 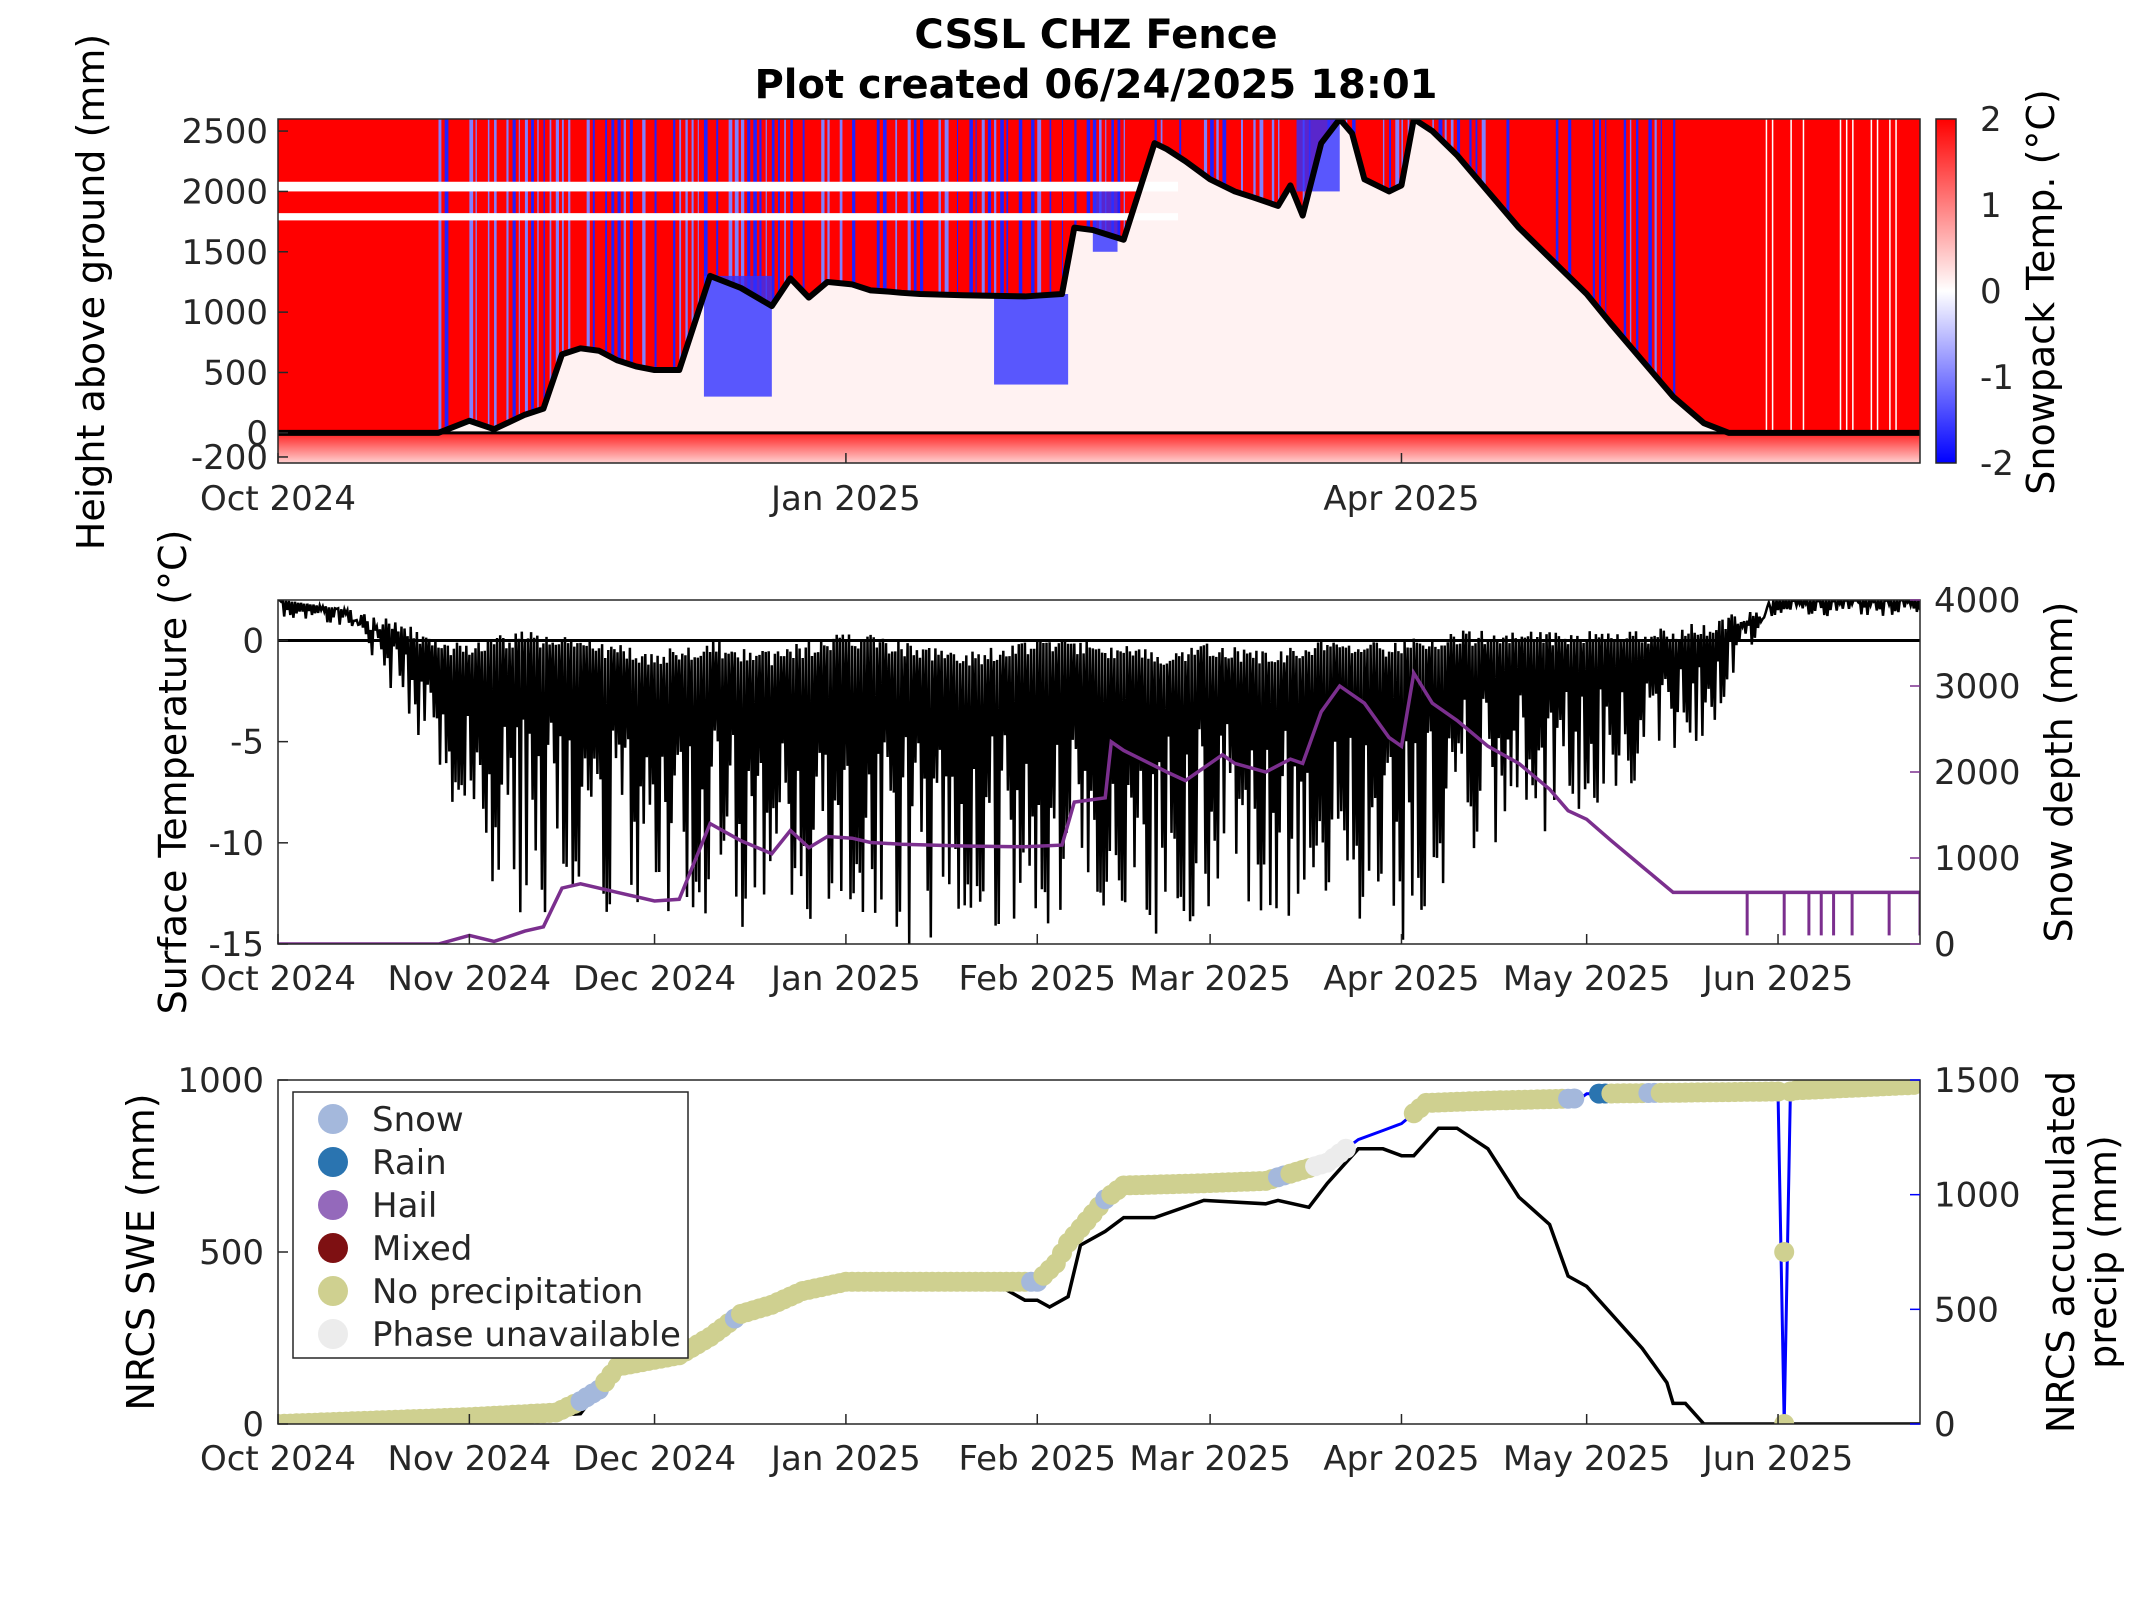 What do you see at coordinates (1345, 1148) in the screenshot?
I see `phase-point-unavailable` at bounding box center [1345, 1148].